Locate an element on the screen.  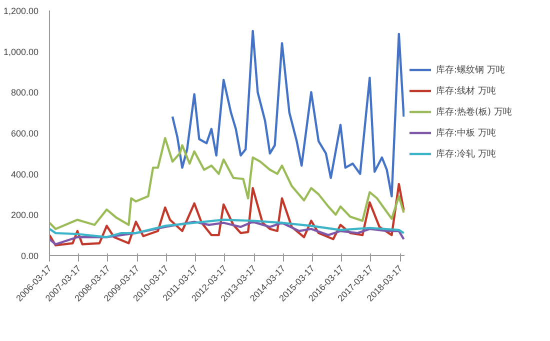
y-tick-label: 200.00 is located at coordinates (24, 215).